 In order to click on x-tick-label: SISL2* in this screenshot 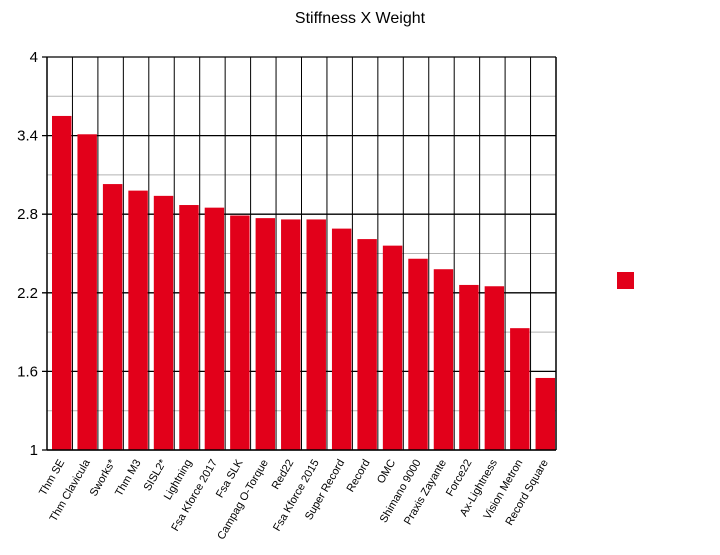, I will do `click(156, 475)`.